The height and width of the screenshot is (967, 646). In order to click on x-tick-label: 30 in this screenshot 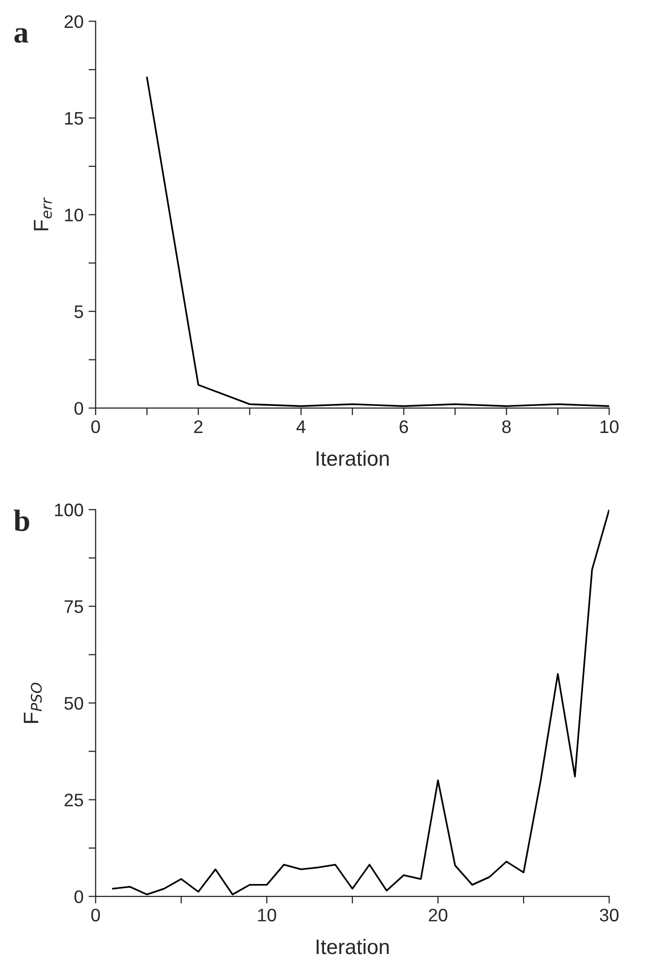, I will do `click(609, 915)`.